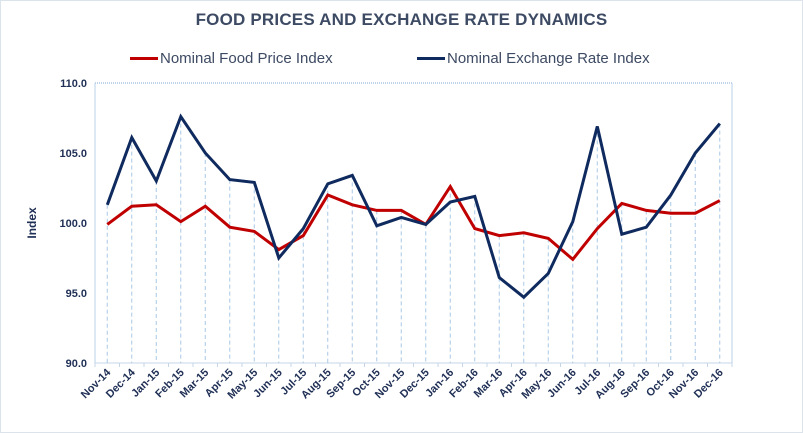  I want to click on chart-title: FOOD PRICES AND EXCHANGE RATE DYNAMICS, so click(401, 19).